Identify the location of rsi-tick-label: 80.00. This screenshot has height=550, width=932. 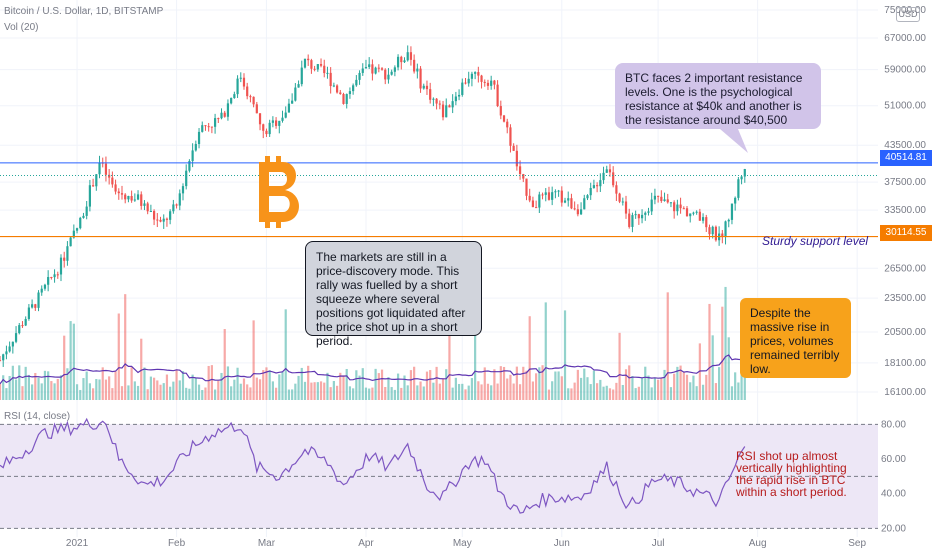
(893, 424).